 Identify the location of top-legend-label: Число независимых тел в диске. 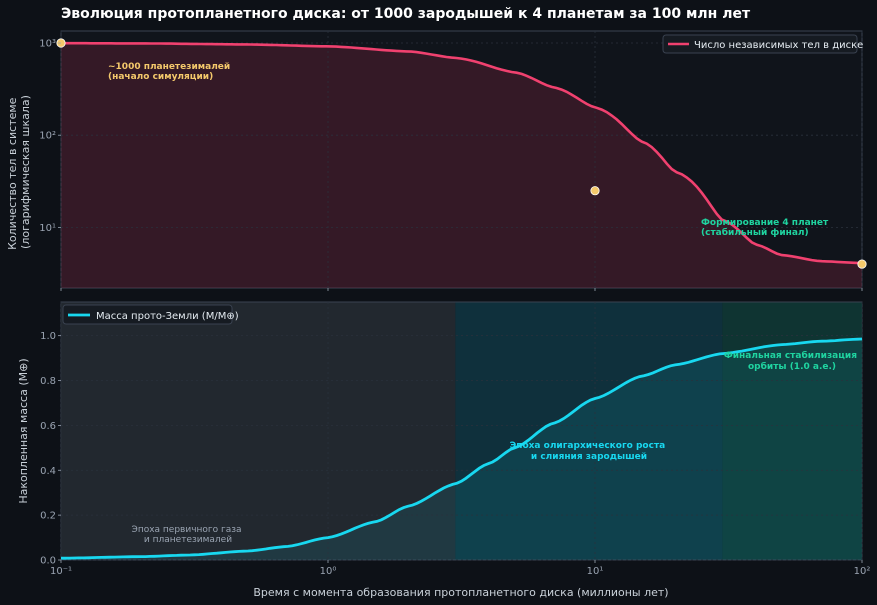
(778, 45).